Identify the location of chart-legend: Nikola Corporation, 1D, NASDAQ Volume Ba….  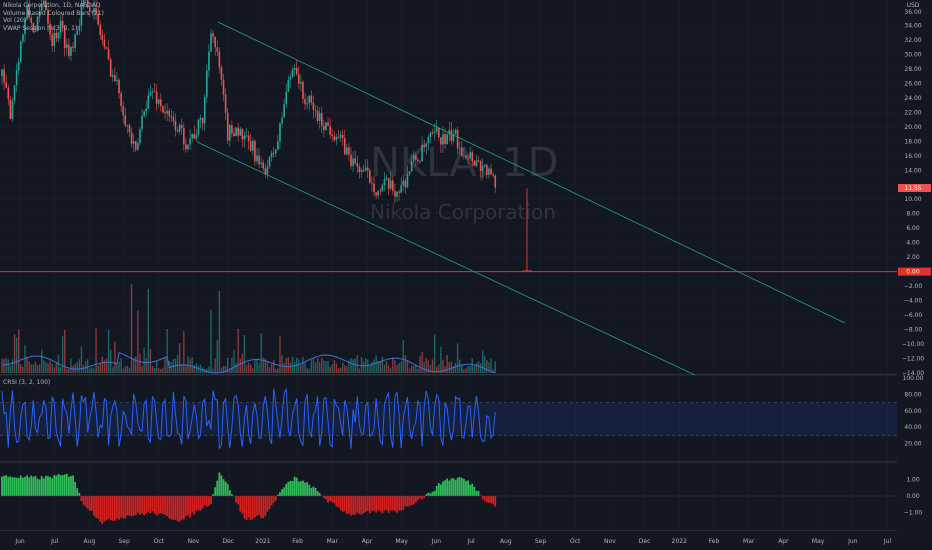
(53, 17).